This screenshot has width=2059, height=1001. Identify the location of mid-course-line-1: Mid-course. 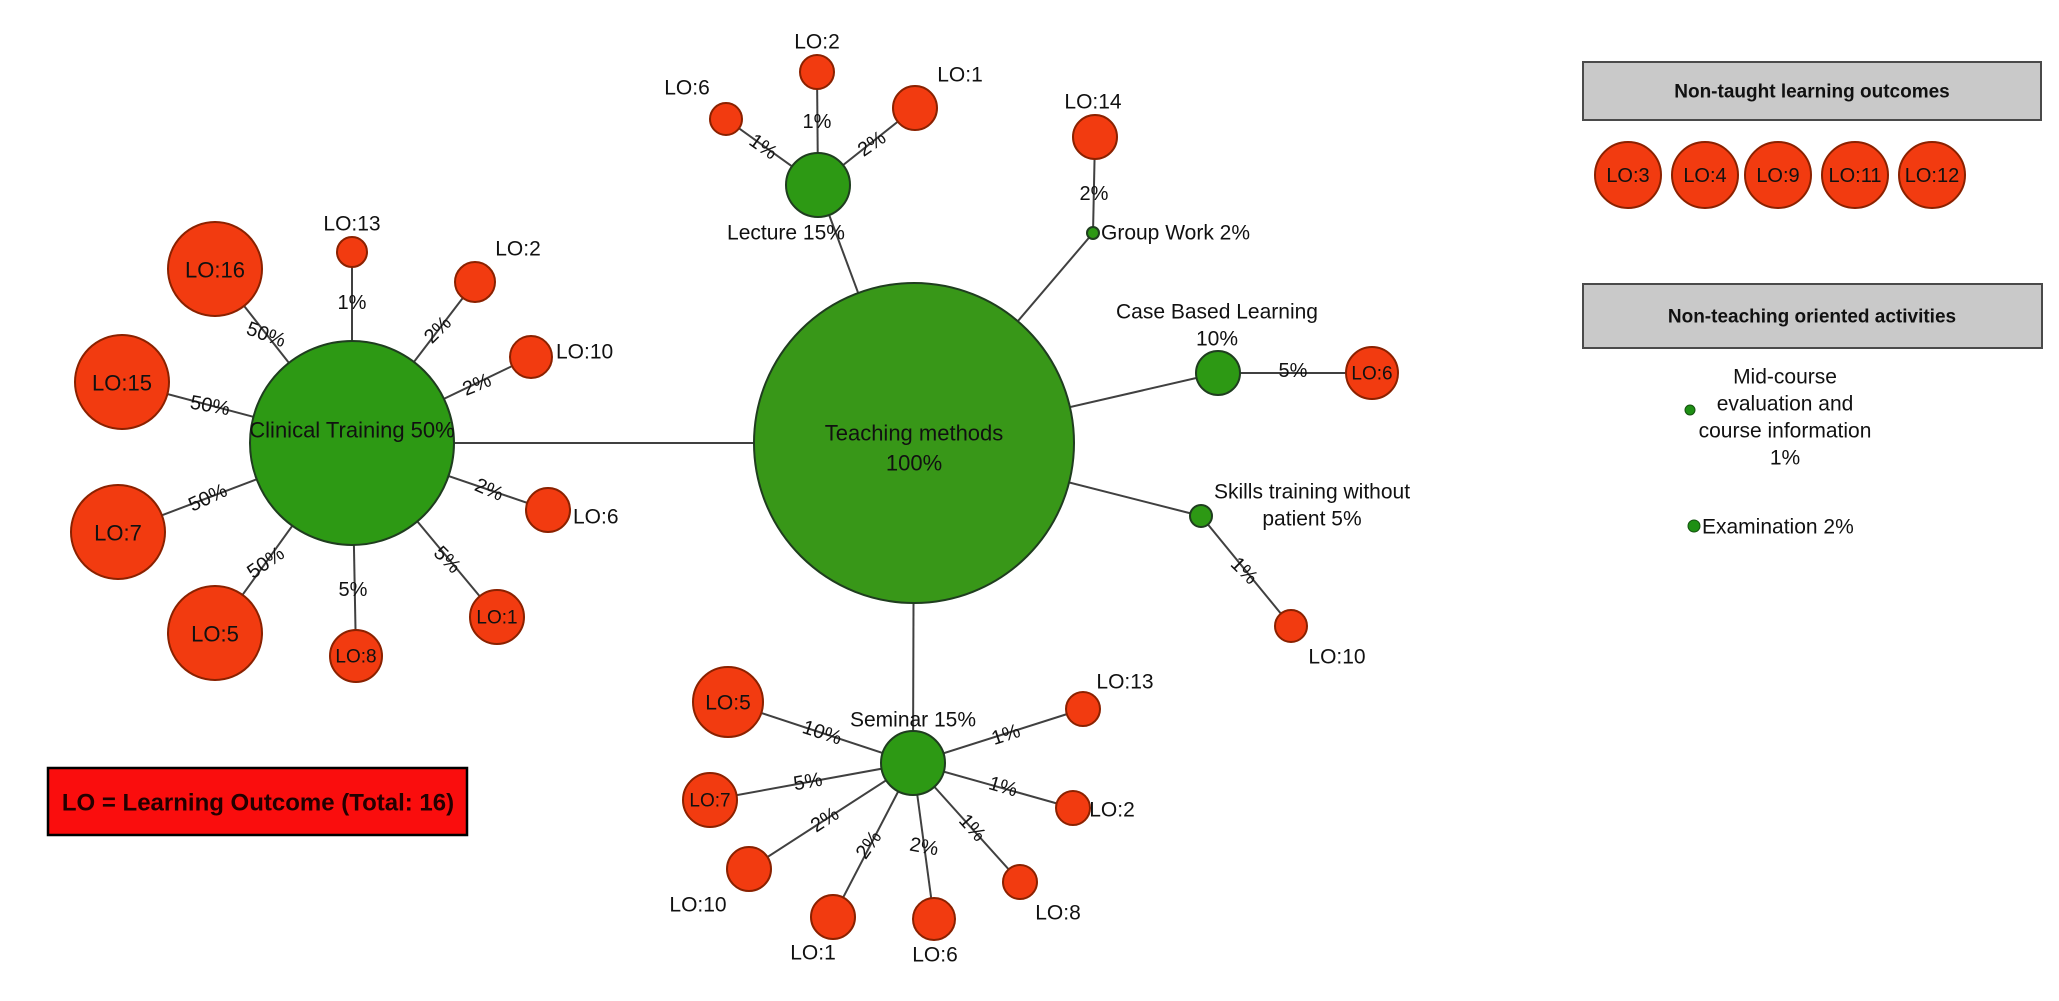
(1785, 377).